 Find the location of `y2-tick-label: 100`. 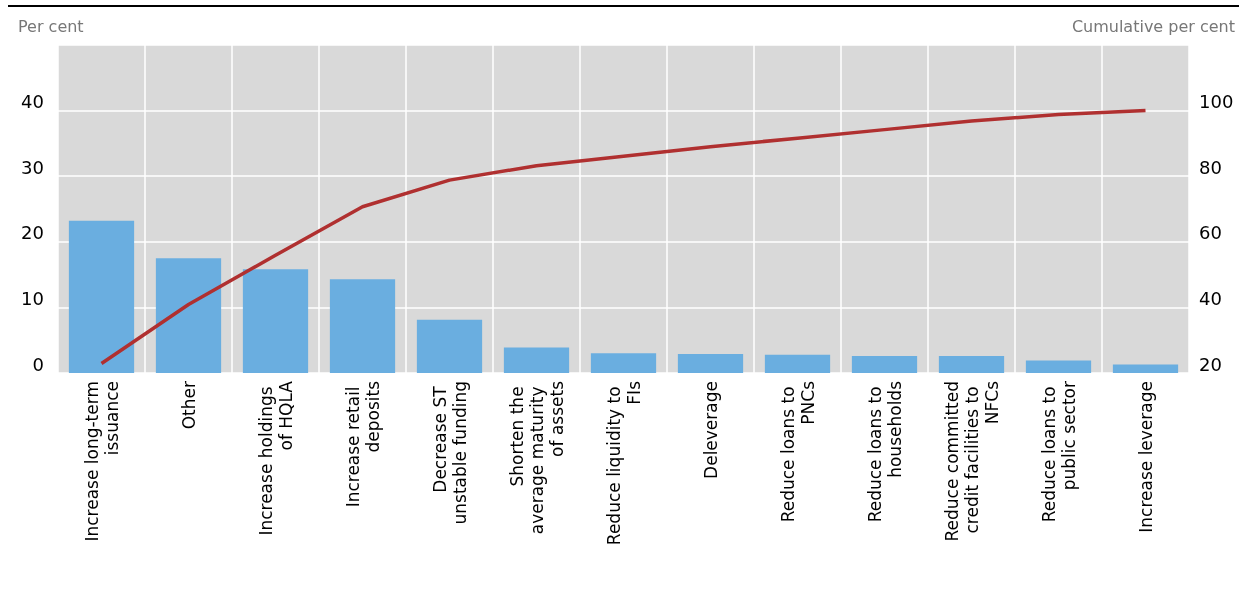

y2-tick-label: 100 is located at coordinates (1216, 102).